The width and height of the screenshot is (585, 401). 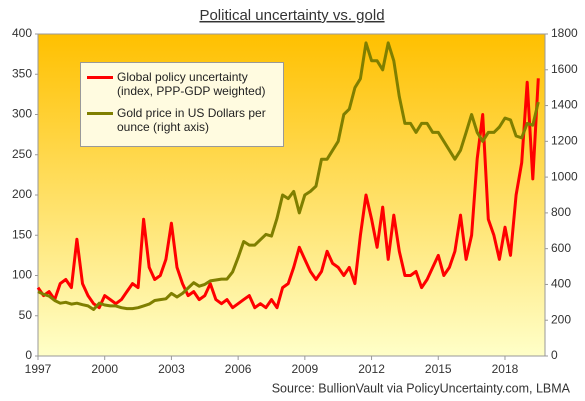 I want to click on y2-tick-label: 1400, so click(x=564, y=105).